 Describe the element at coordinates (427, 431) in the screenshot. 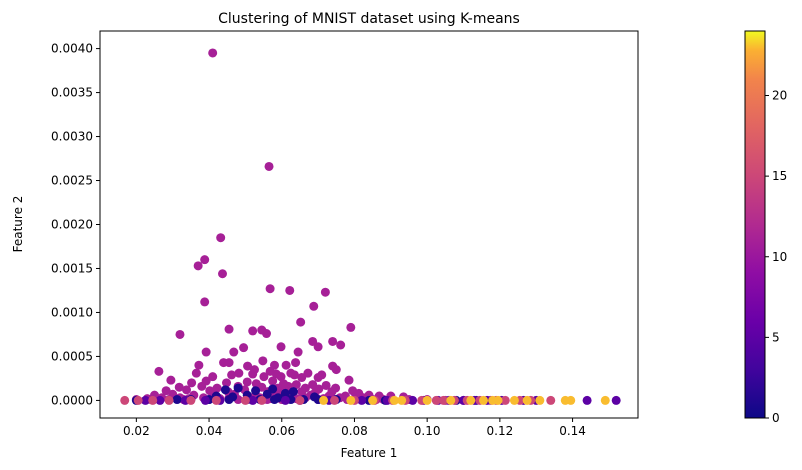

I see `x-tick-label: 0.10` at that location.